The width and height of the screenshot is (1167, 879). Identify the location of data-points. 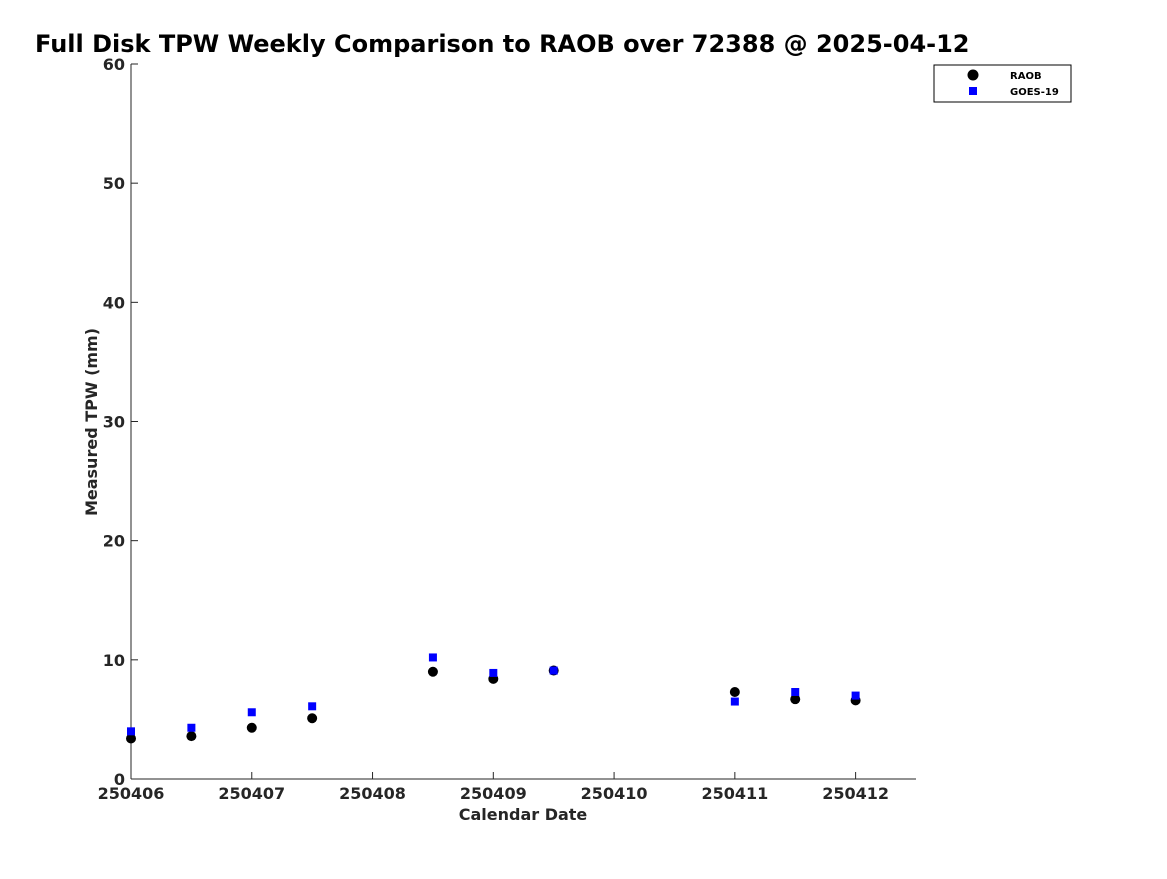
(493, 698).